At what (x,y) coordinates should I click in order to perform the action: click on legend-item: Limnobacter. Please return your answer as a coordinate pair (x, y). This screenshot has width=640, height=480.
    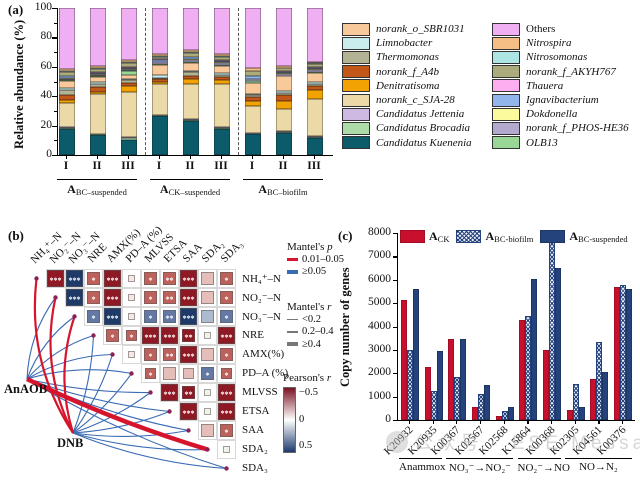
    Looking at the image, I should click on (407, 43).